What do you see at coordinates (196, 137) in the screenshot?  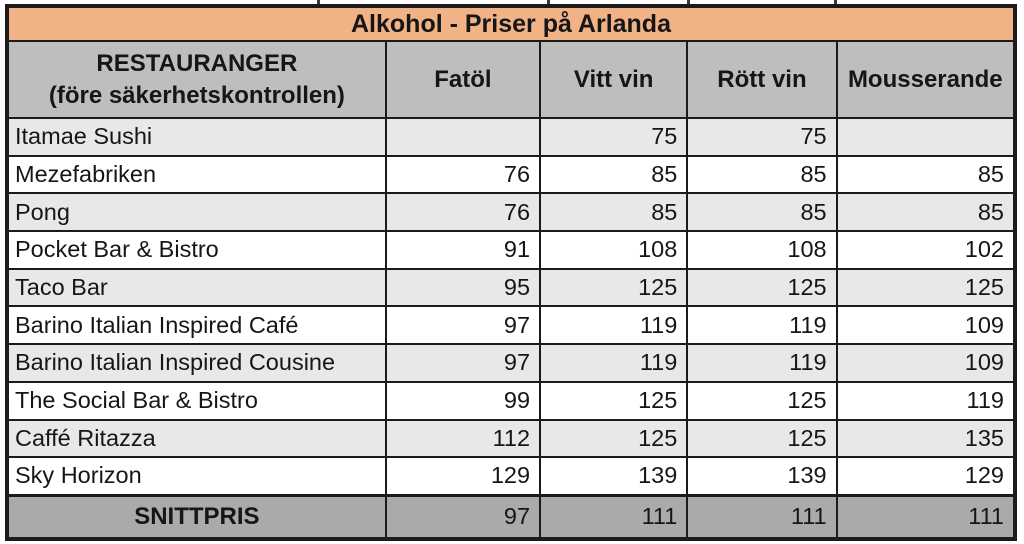 I see `restaurant-name-cell: Itamae Sushi` at bounding box center [196, 137].